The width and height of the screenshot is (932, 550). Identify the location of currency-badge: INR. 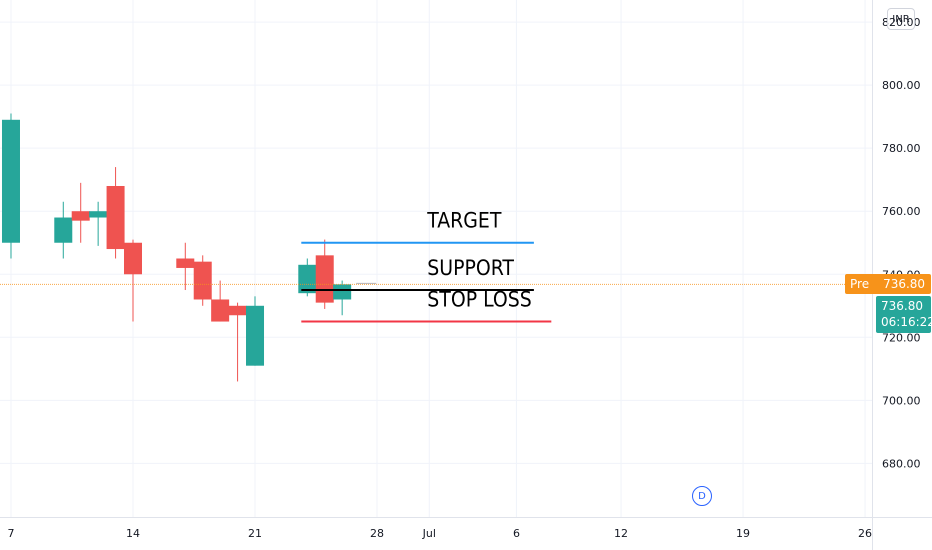
(901, 19).